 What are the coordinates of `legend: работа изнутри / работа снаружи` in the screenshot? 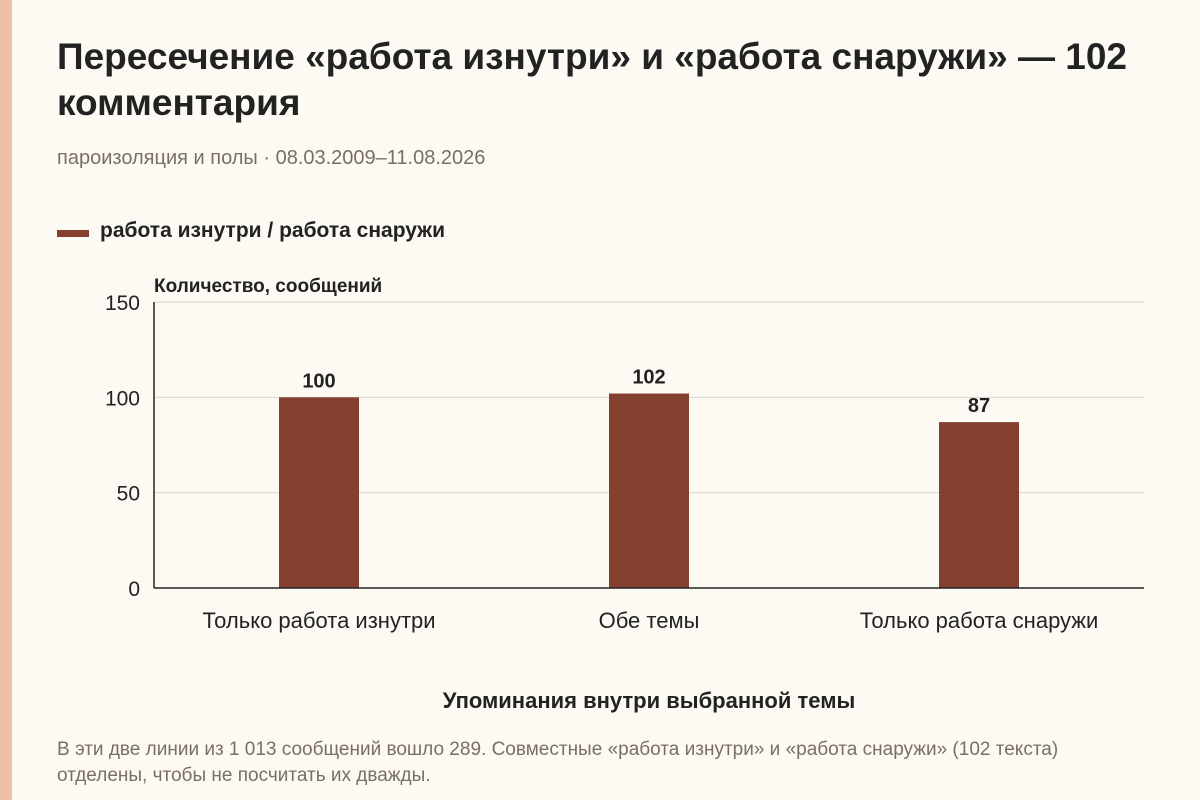 It's located at (251, 231).